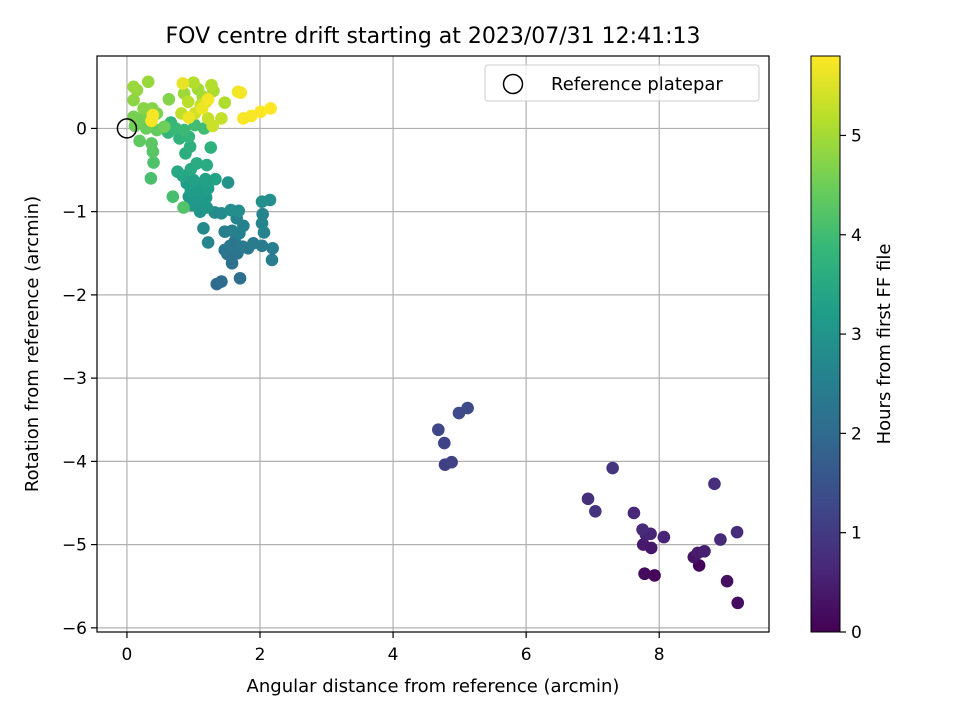 This screenshot has width=960, height=720. Describe the element at coordinates (32, 344) in the screenshot. I see `y-axis-label: Rotation from reference (arcmin)` at that location.